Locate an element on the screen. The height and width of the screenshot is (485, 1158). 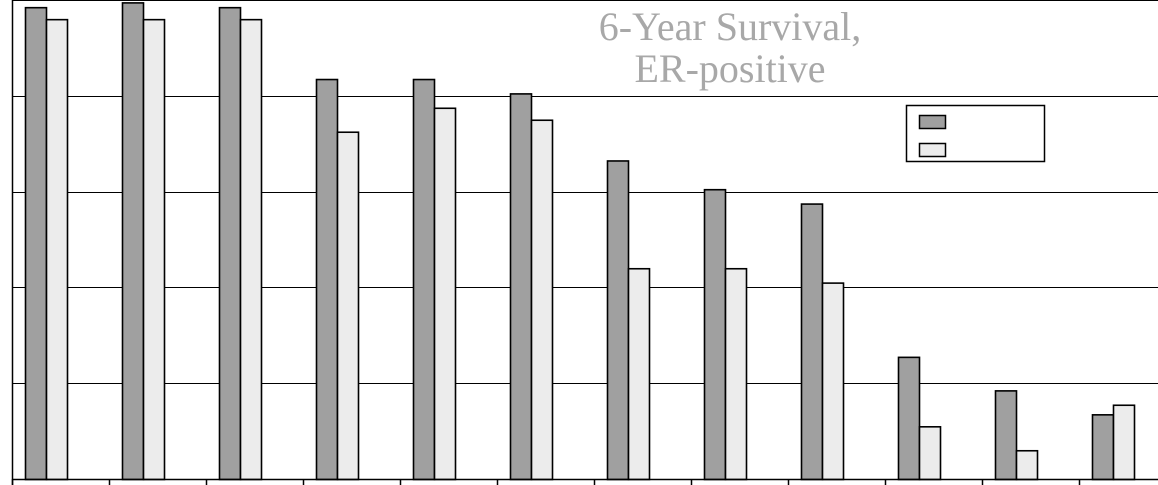
chart-title-line-2: ER-positive is located at coordinates (729, 68).